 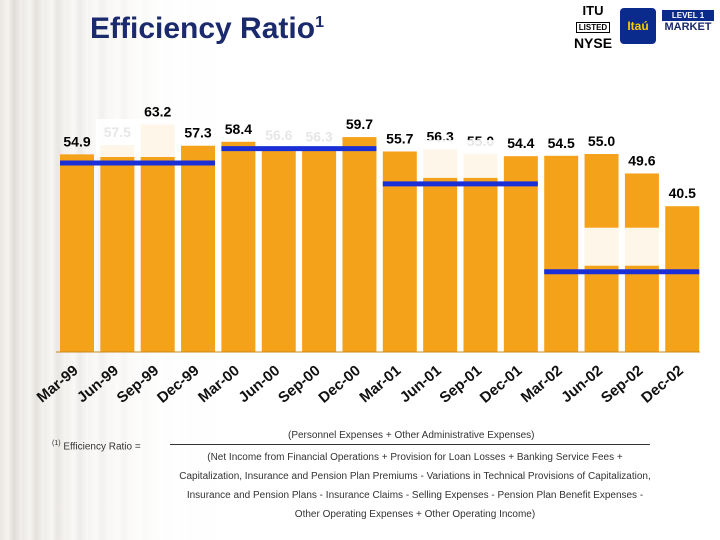 What do you see at coordinates (410, 444) in the screenshot?
I see `fraction-line` at bounding box center [410, 444].